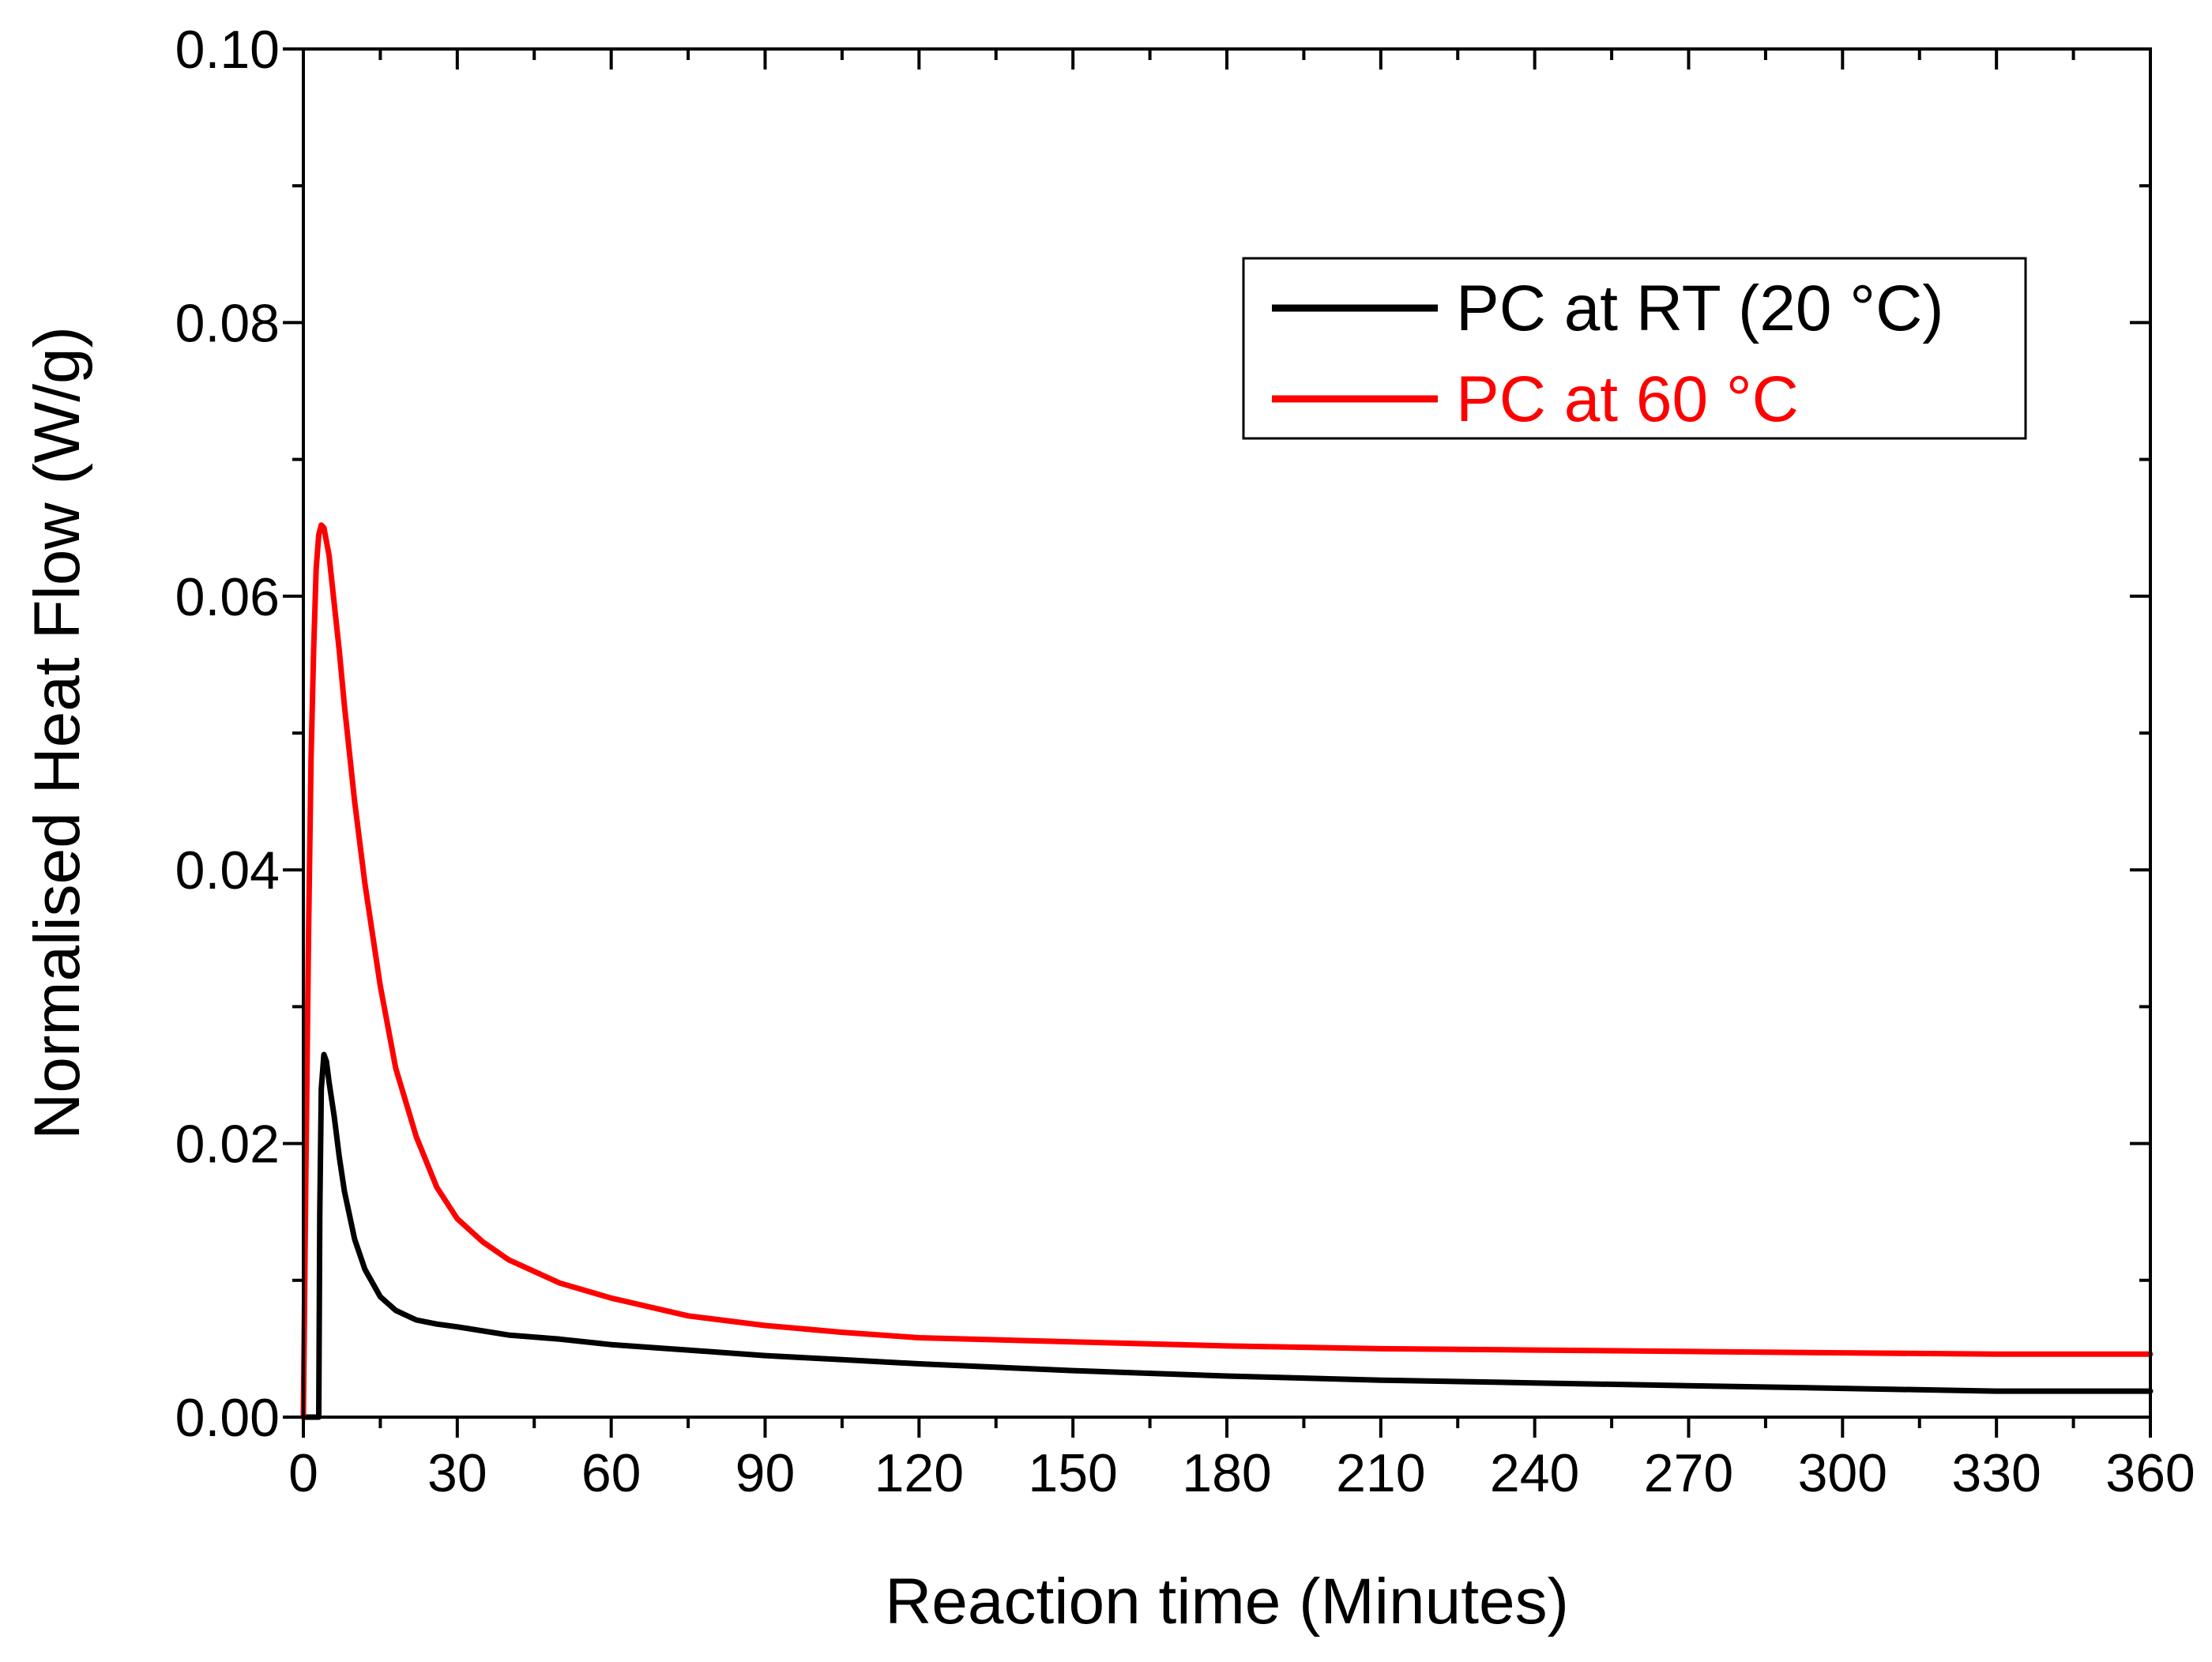  What do you see at coordinates (1227, 1602) in the screenshot?
I see `x-axis-title: Reaction time (Minutes)` at bounding box center [1227, 1602].